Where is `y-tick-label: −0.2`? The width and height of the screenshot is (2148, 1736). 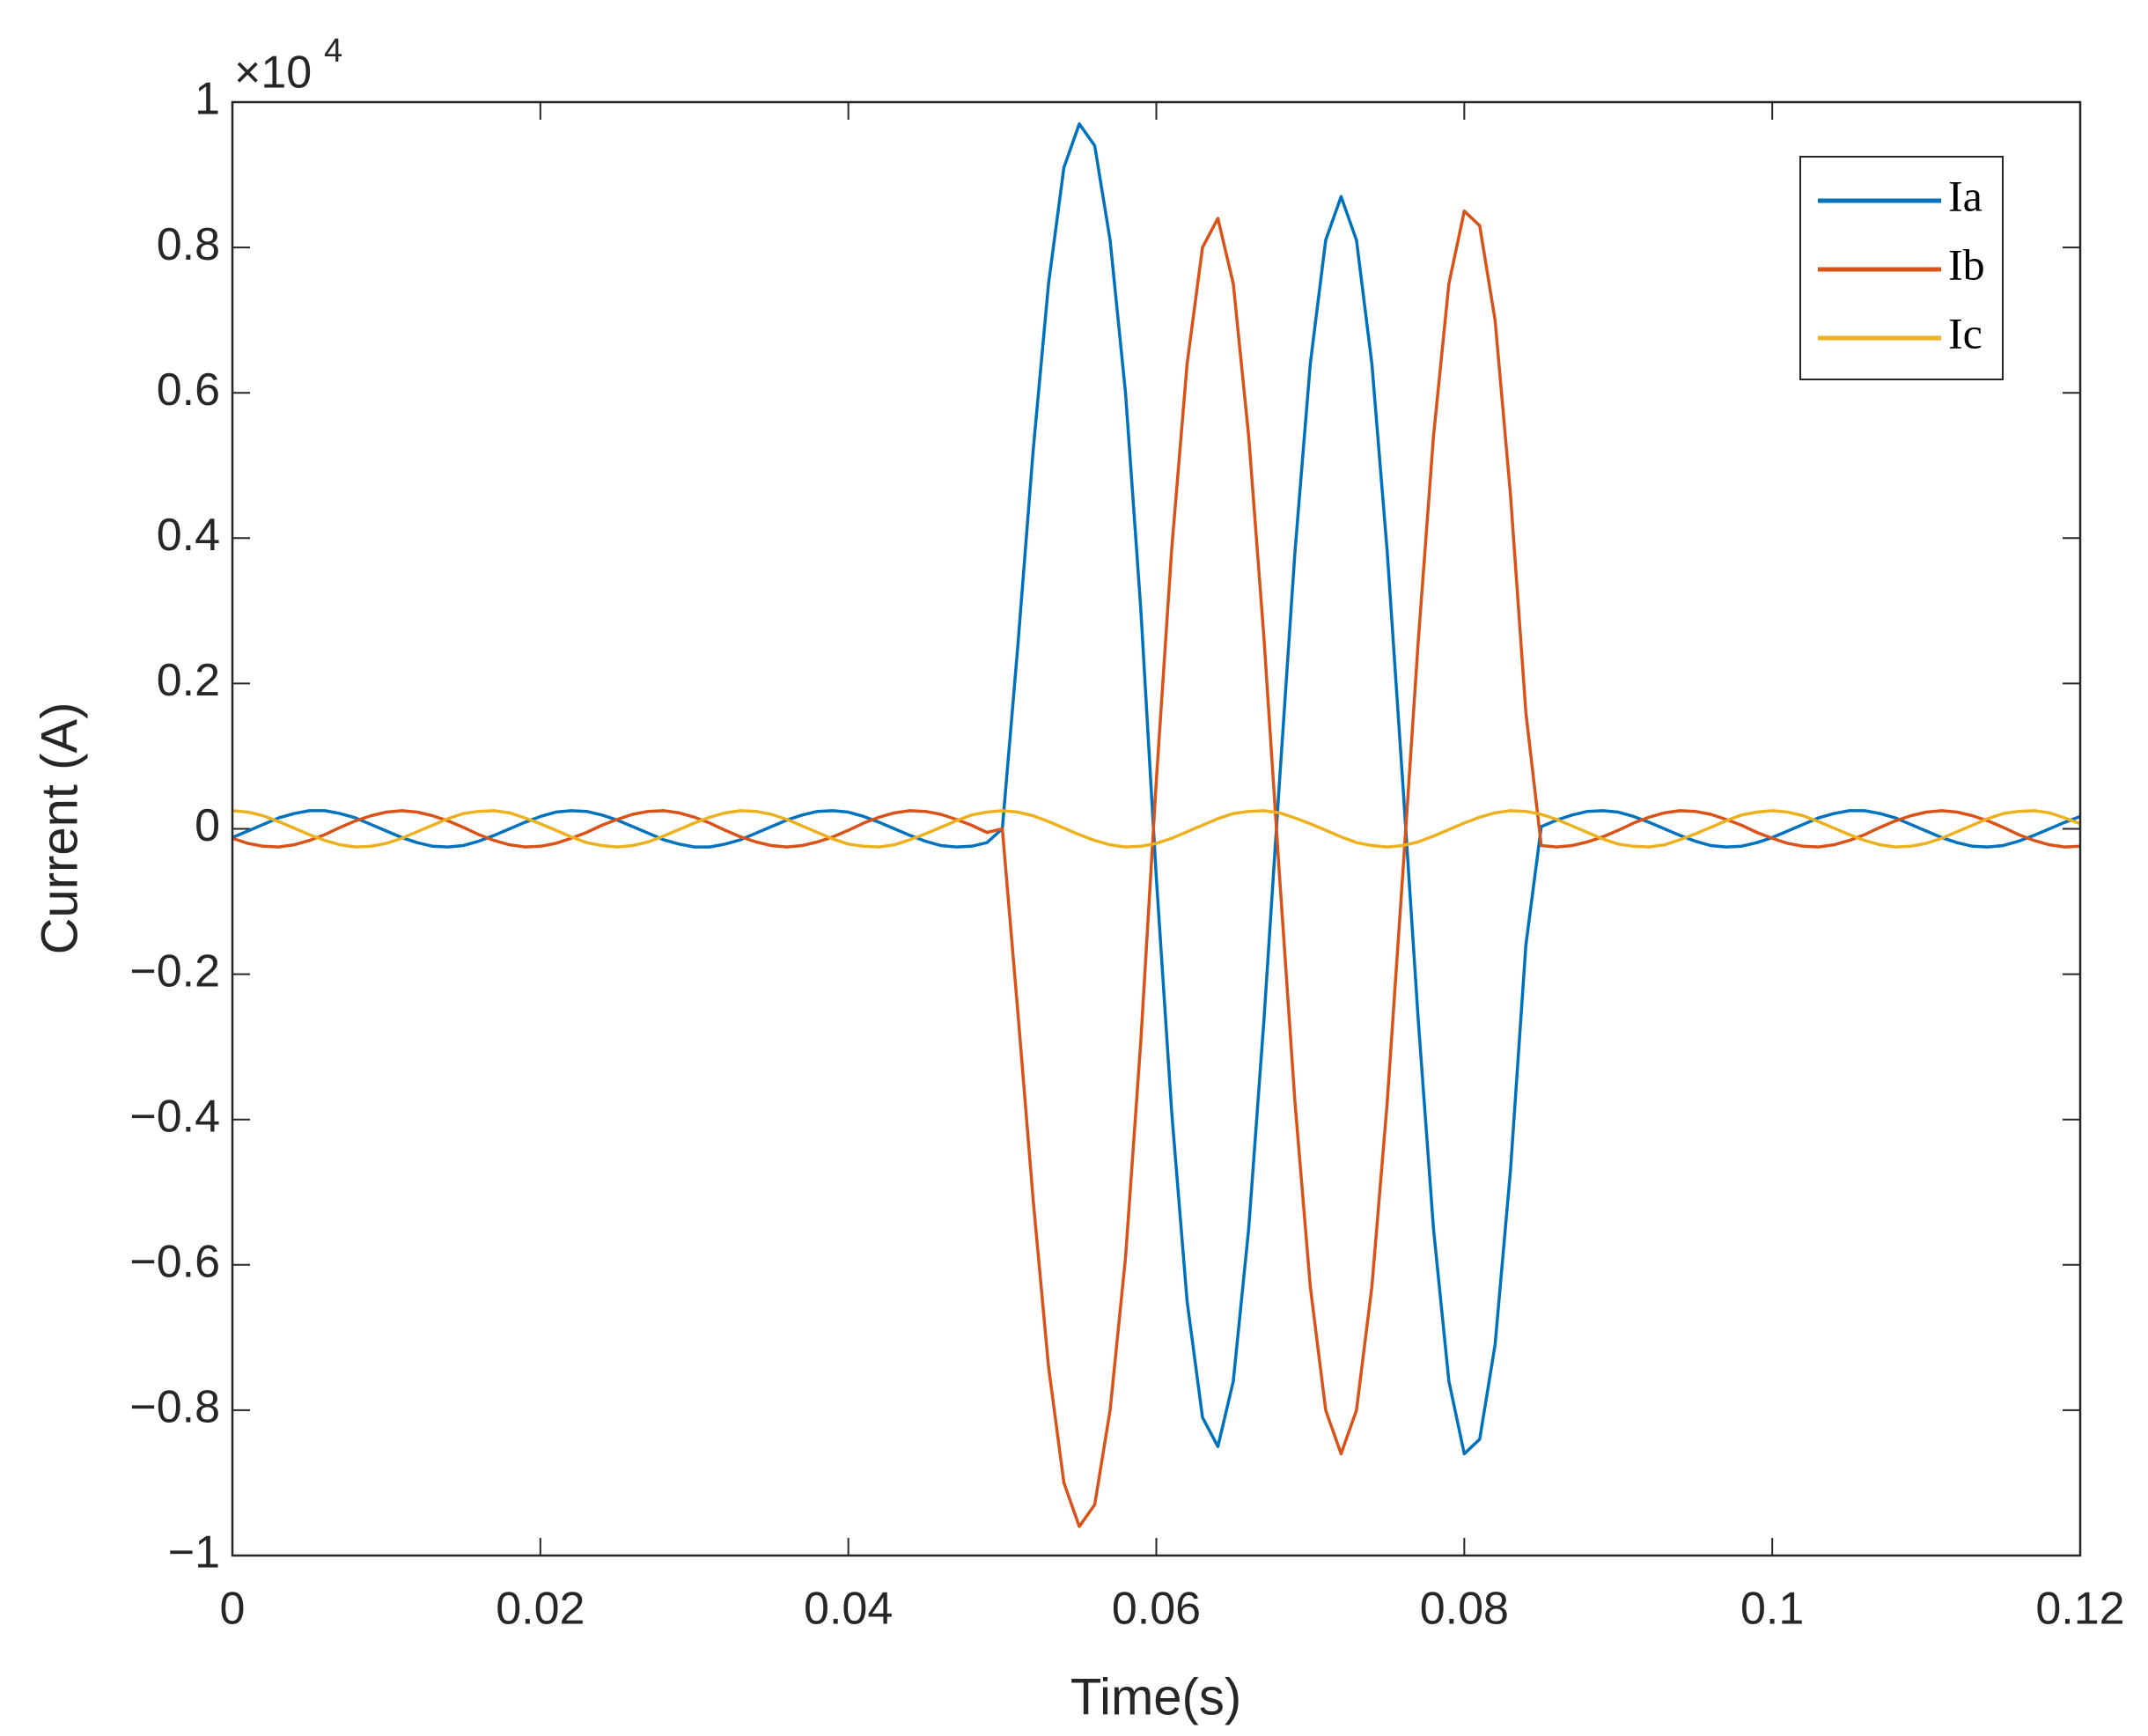 y-tick-label: −0.2 is located at coordinates (174, 971).